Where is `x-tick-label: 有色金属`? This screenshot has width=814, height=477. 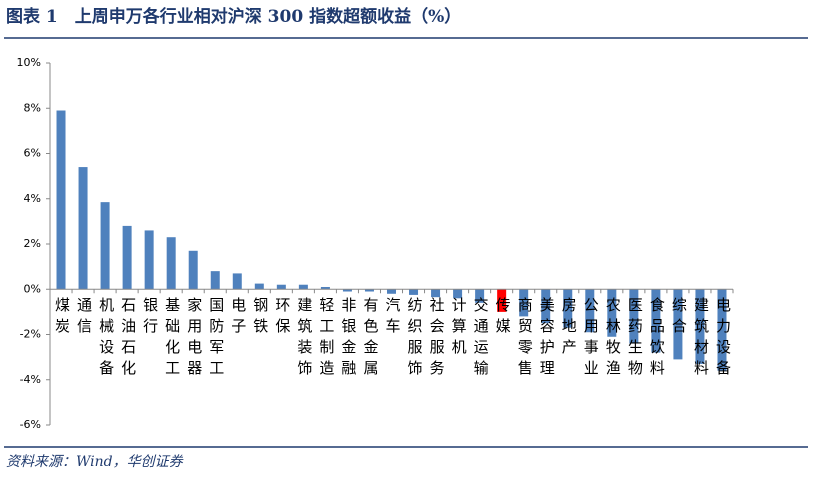 x-tick-label: 有色金属 is located at coordinates (370, 339).